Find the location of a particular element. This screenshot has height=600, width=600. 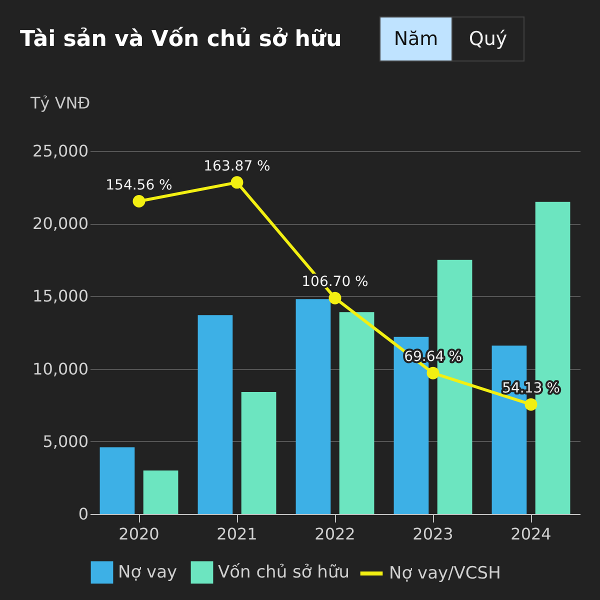

y-axis-title: Tỷ VNĐ is located at coordinates (60, 103).